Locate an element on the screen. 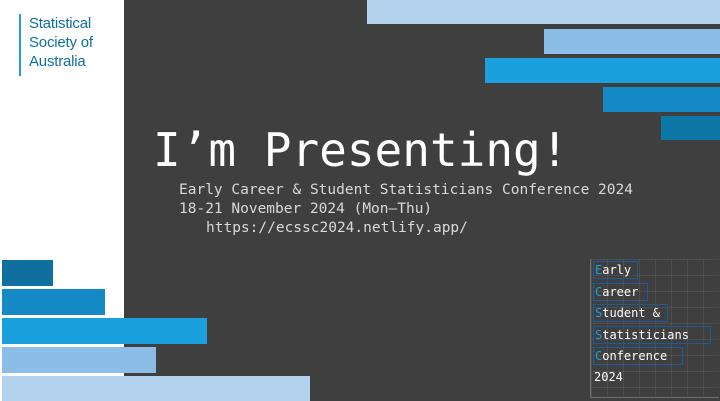 The width and height of the screenshot is (720, 401). acronym-row: Early is located at coordinates (615, 270).